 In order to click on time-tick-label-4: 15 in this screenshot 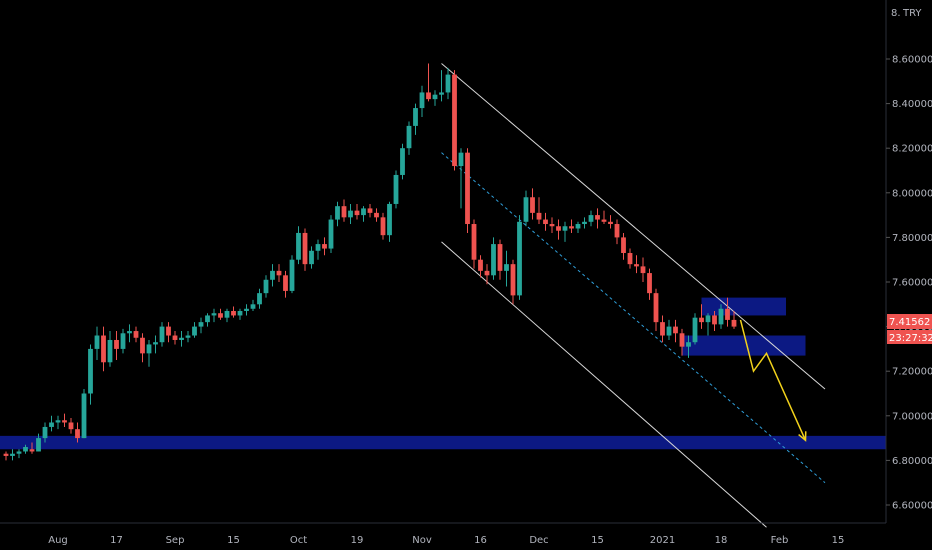, I will do `click(233, 540)`.